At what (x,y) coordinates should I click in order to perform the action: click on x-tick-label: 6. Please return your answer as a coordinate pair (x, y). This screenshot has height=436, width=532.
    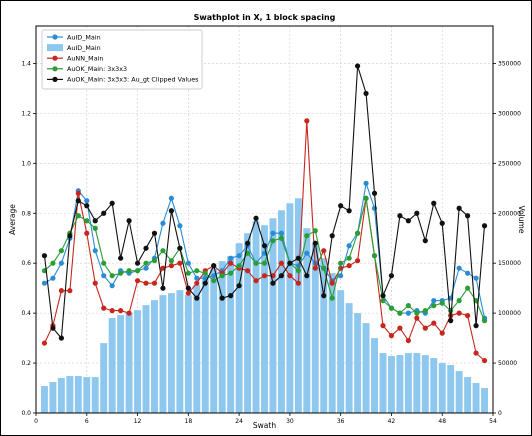
    Looking at the image, I should click on (87, 421).